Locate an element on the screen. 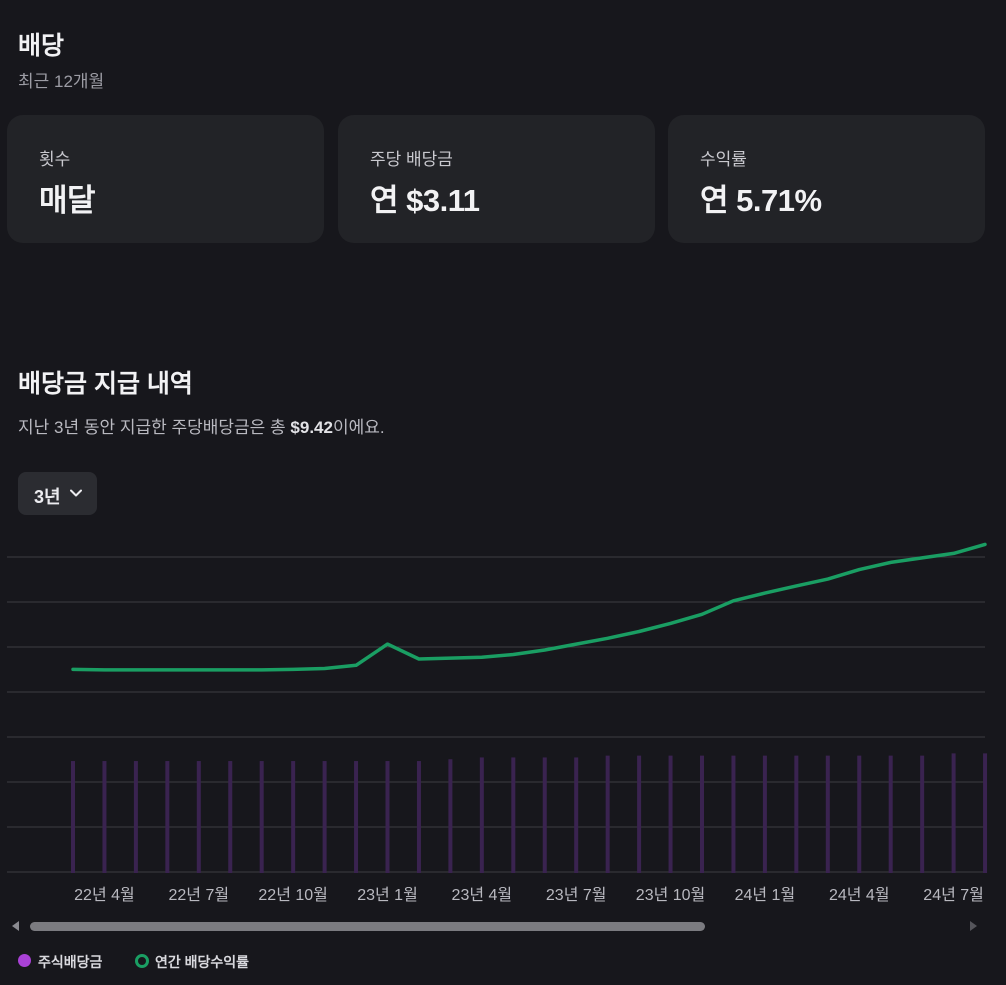 The height and width of the screenshot is (985, 1006). dividend-per-share-value: 연 $3.11 is located at coordinates (425, 200).